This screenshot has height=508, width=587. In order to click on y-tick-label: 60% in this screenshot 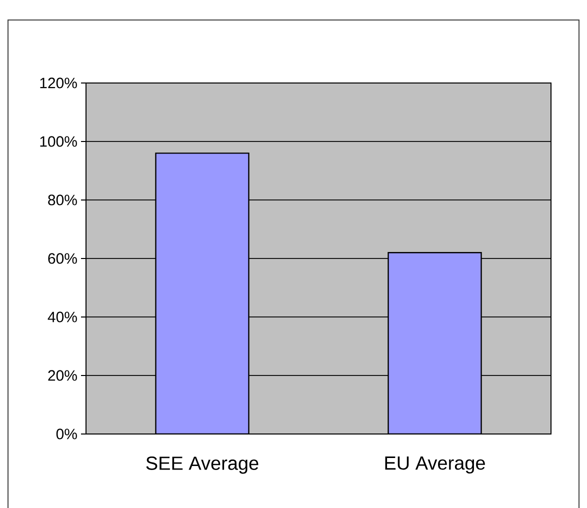, I will do `click(62, 258)`.